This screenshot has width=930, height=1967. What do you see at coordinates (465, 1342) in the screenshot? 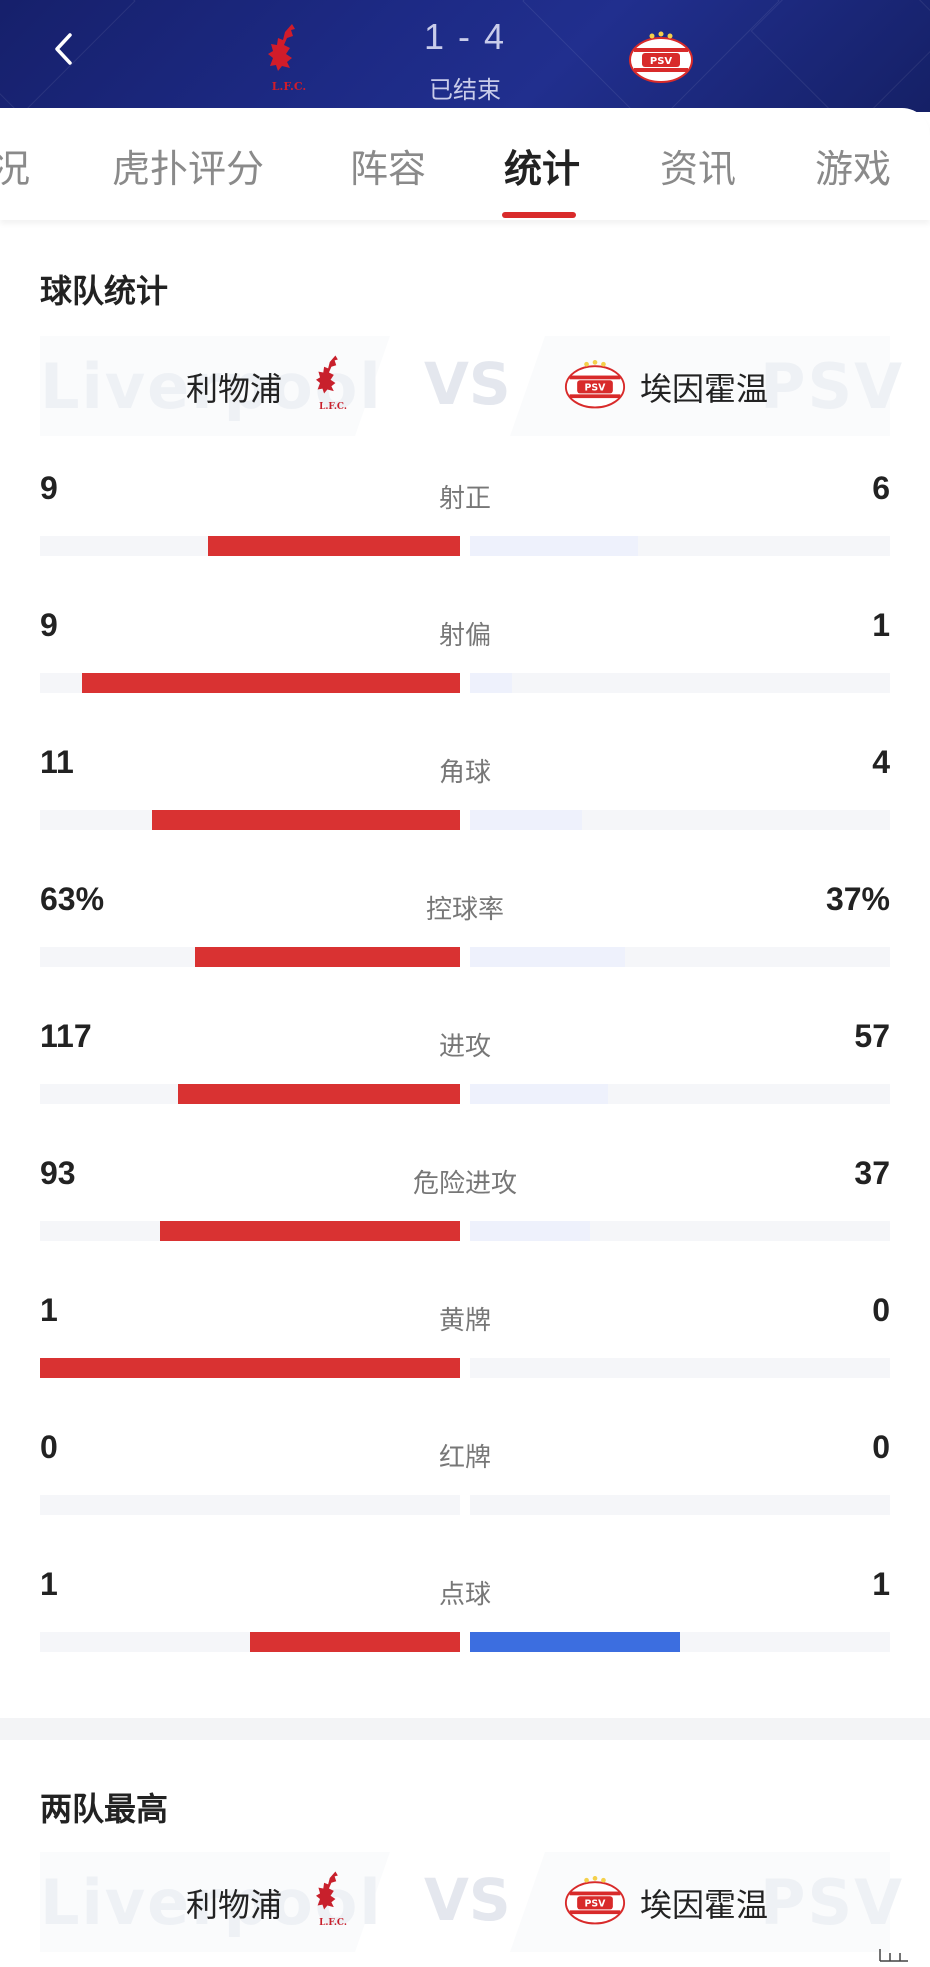
I see `stat-row: 1 黄牌 0` at bounding box center [465, 1342].